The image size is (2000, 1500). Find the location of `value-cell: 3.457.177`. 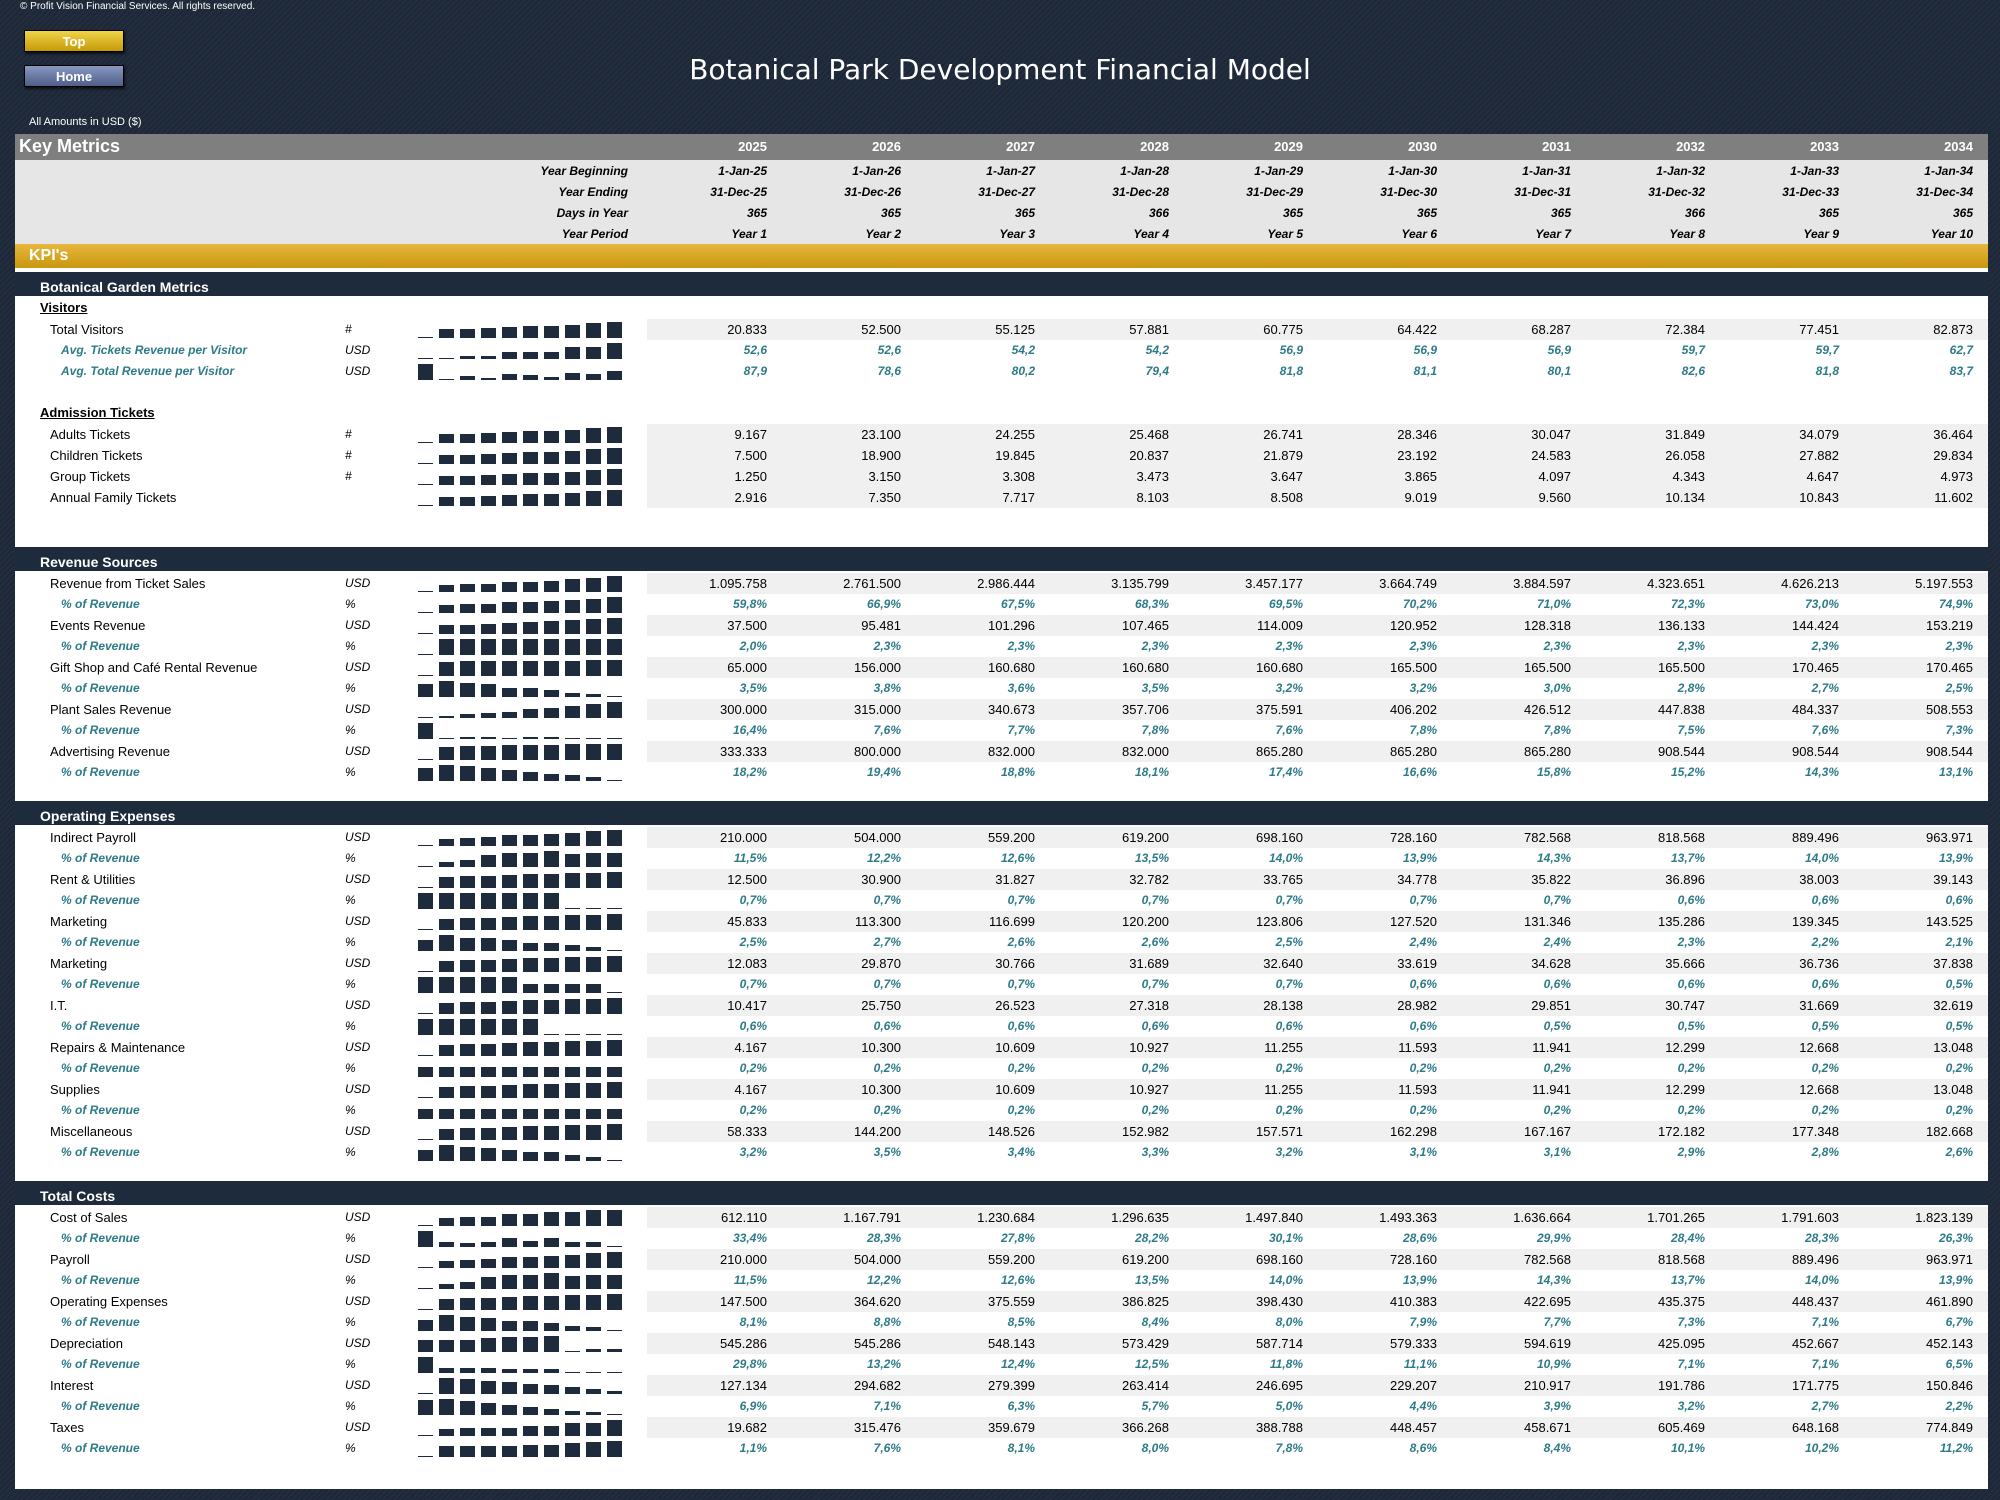

value-cell: 3.457.177 is located at coordinates (1274, 583).